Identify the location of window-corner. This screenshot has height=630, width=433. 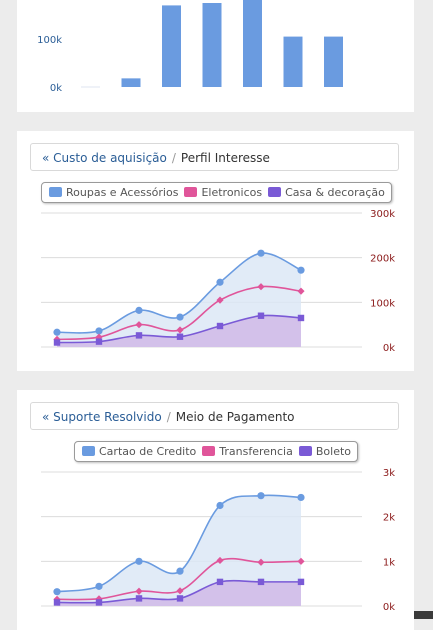
(423, 615).